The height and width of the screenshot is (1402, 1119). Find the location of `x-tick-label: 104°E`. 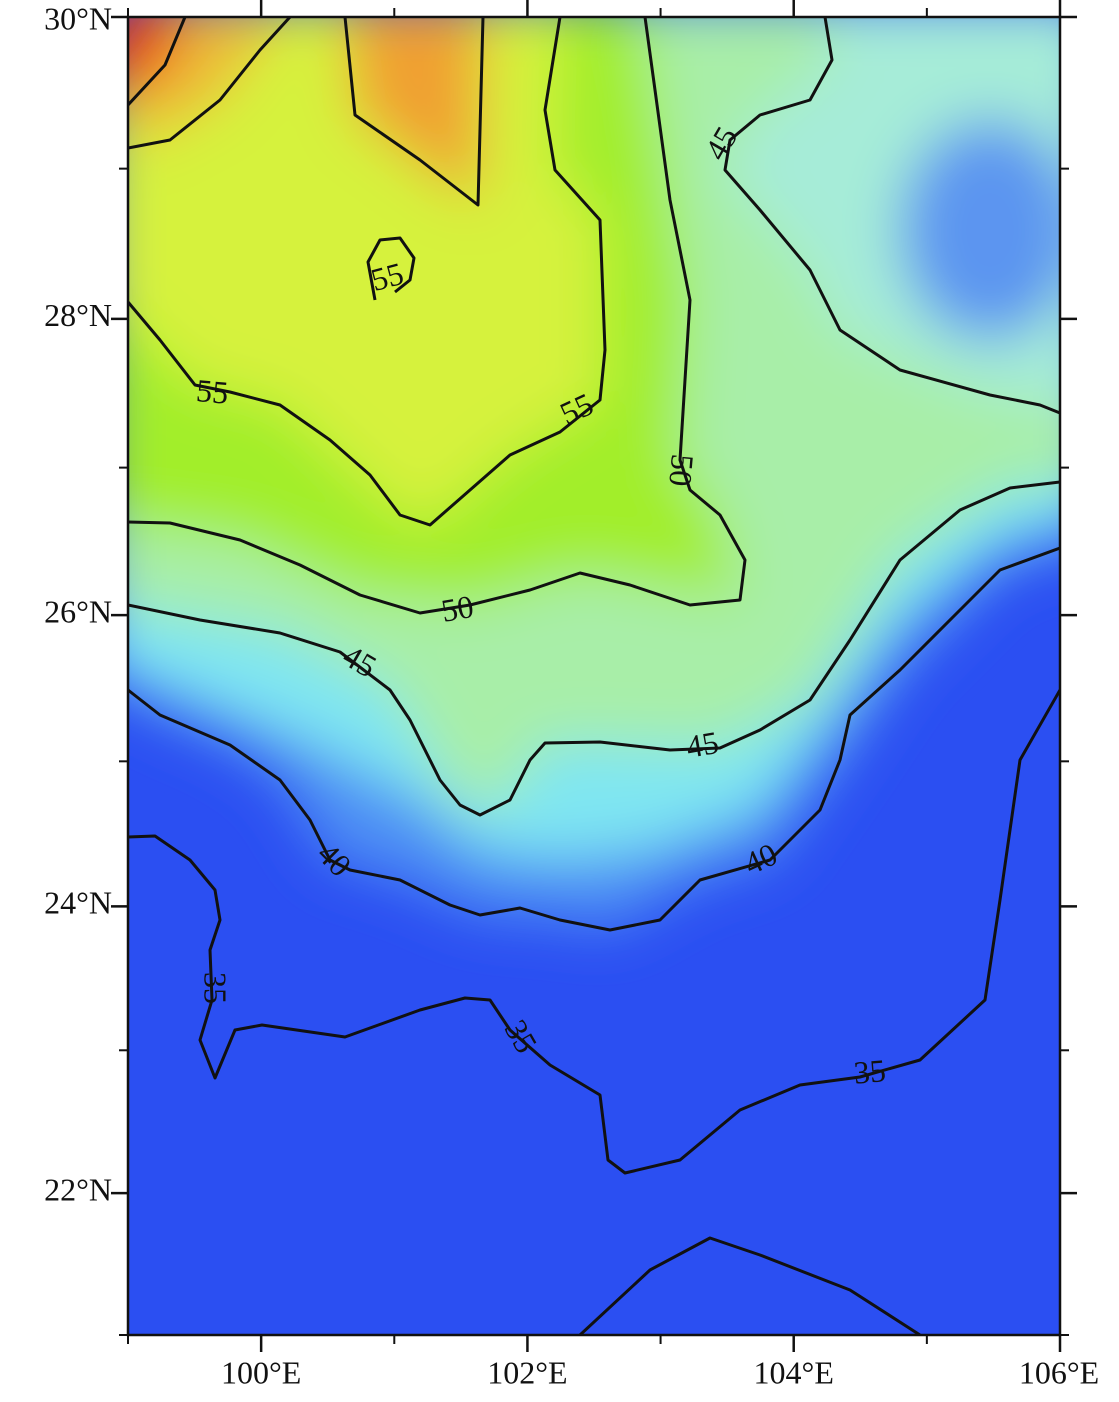

x-tick-label: 104°E is located at coordinates (794, 1372).